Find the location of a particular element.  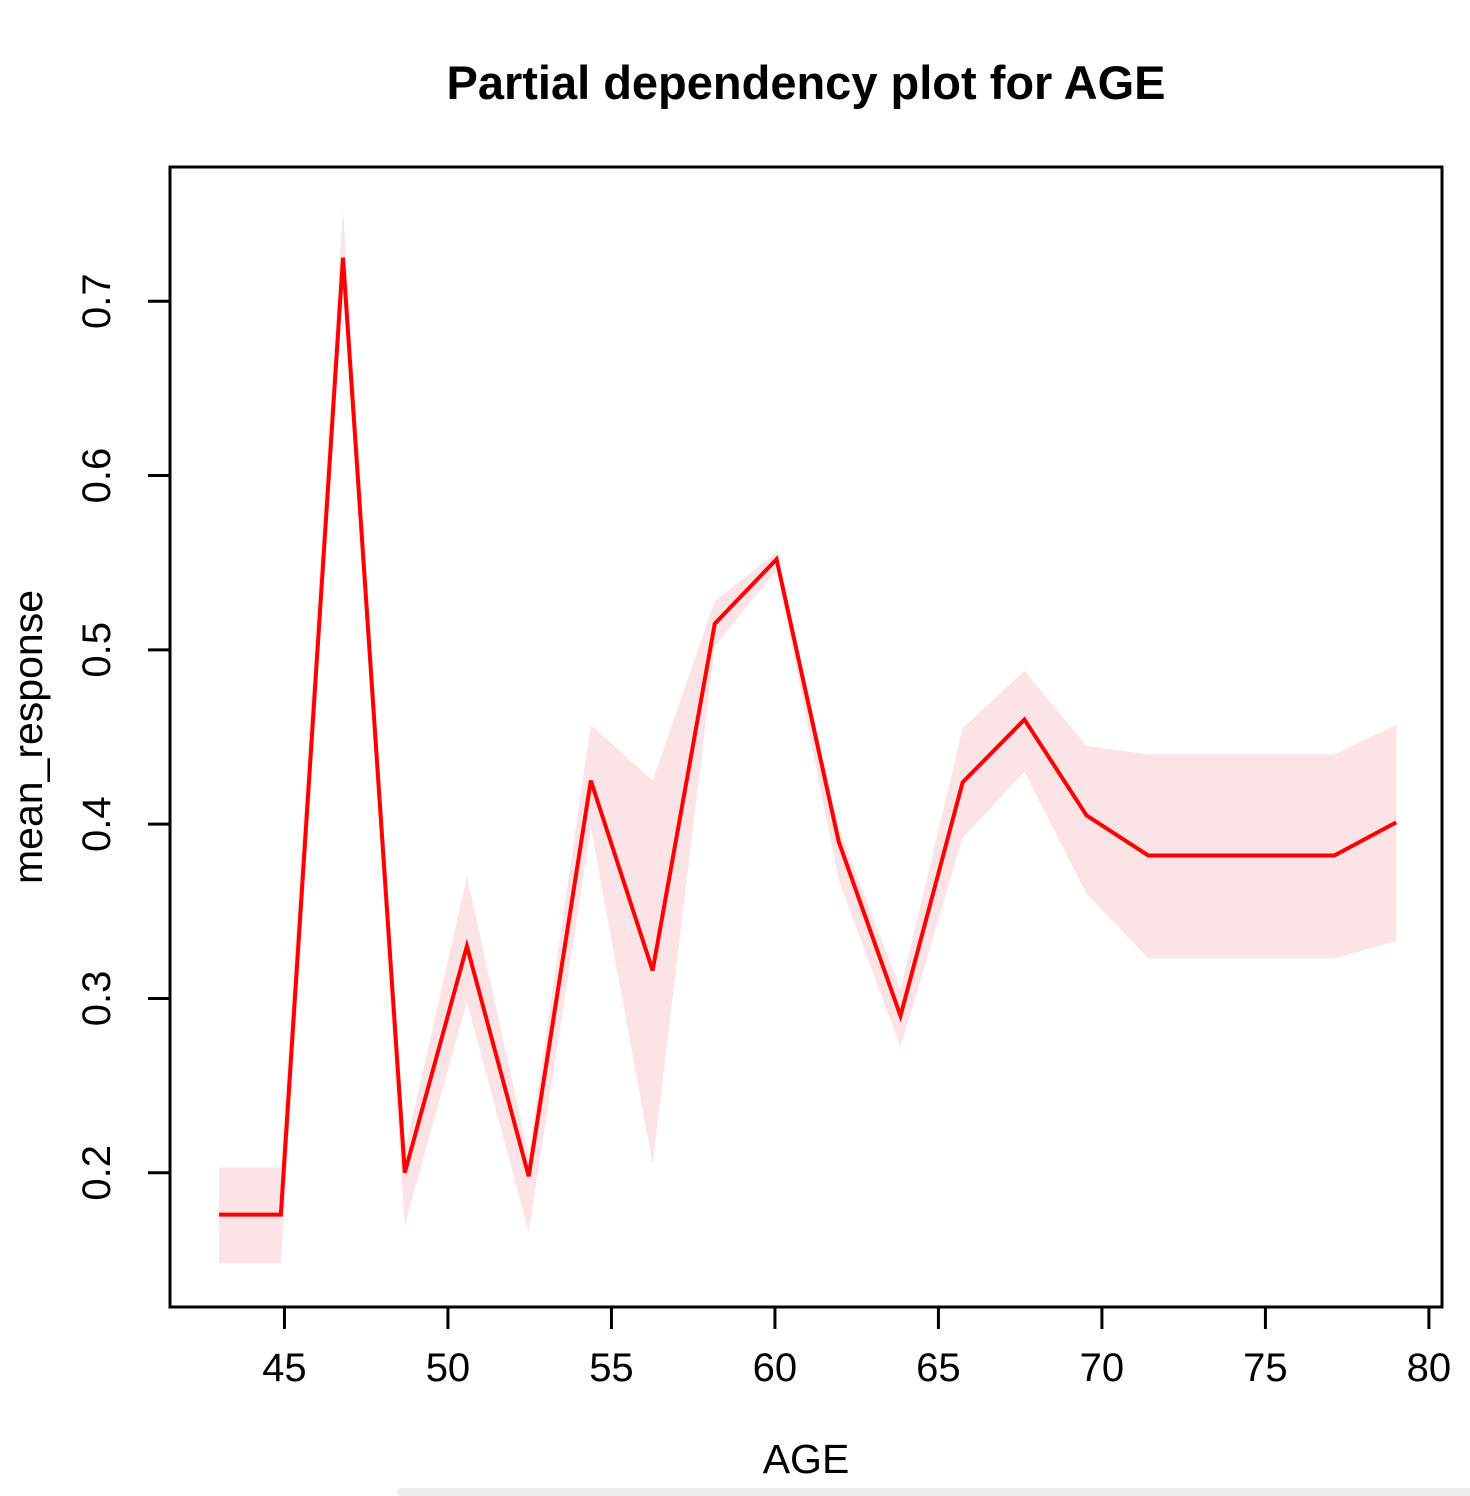

x-tick-label: 80 is located at coordinates (1429, 1368).